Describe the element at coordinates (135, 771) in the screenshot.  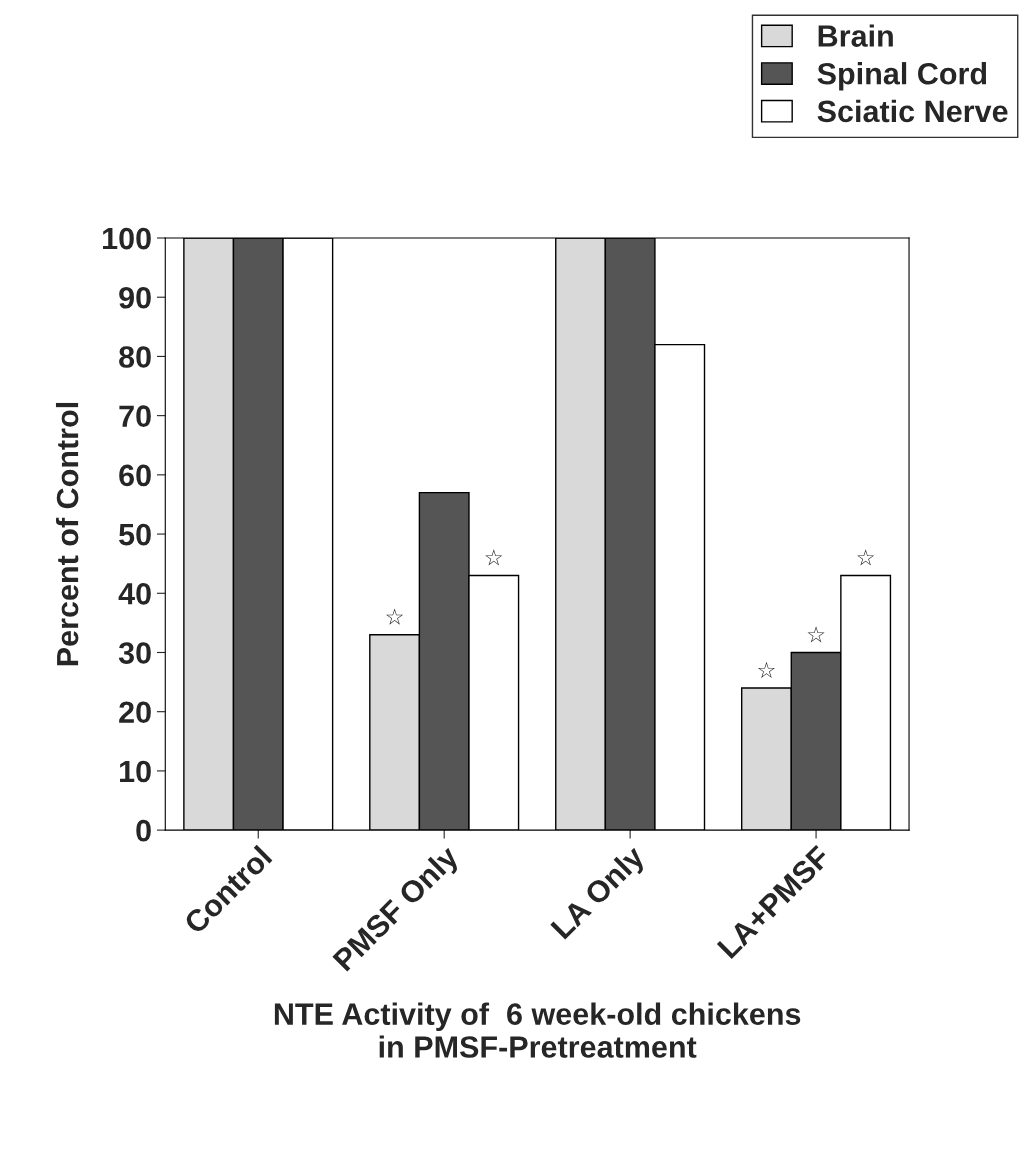
I see `y-tick-label: 10` at that location.